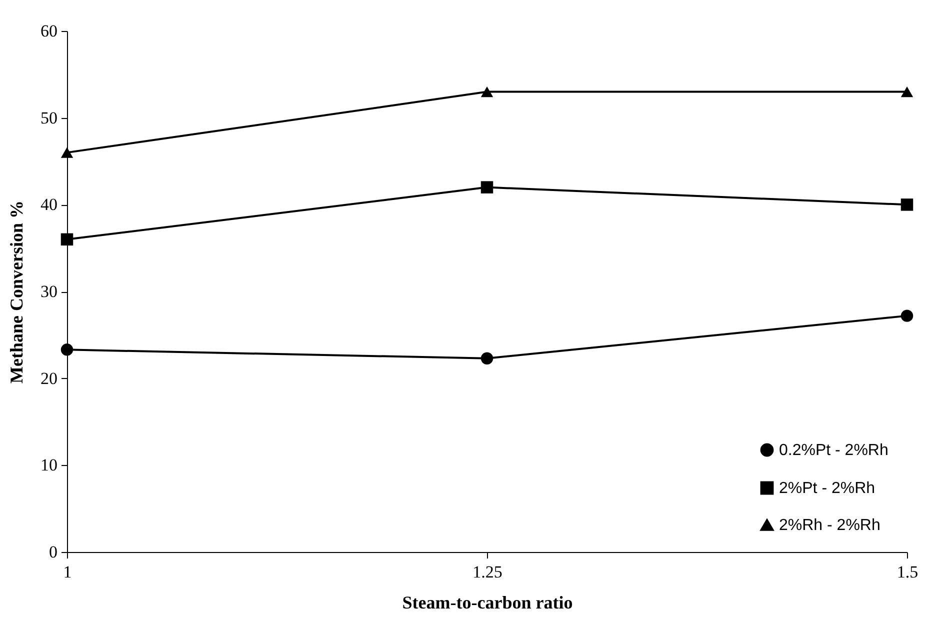 Image resolution: width=951 pixels, height=628 pixels. What do you see at coordinates (49, 118) in the screenshot?
I see `y-tick-label: 50` at bounding box center [49, 118].